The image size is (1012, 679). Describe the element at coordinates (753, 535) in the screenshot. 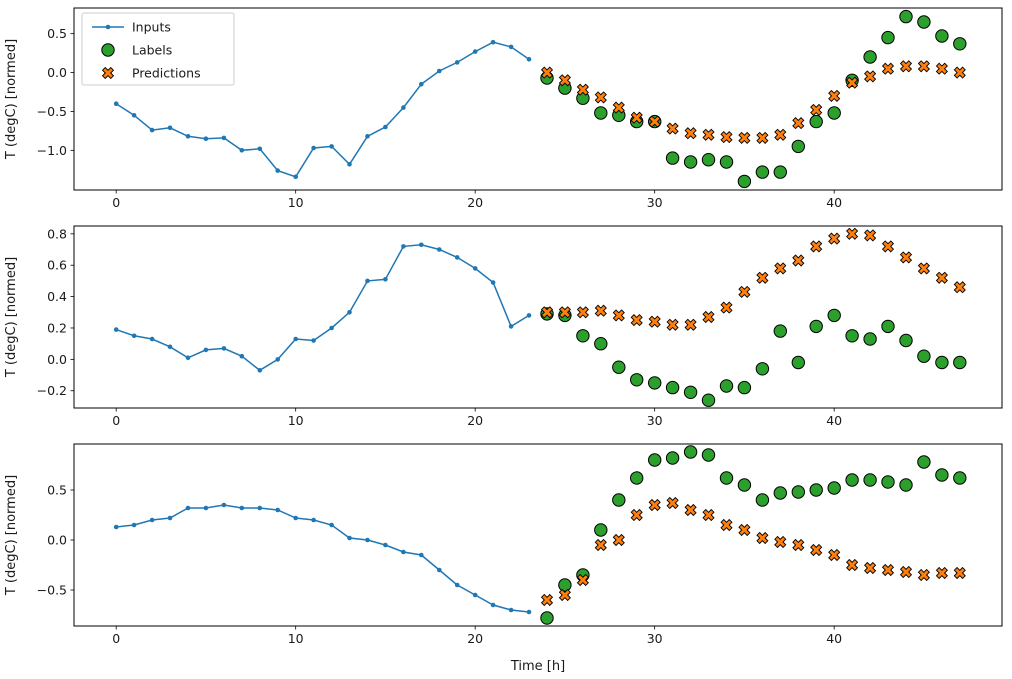

I see `labels-series` at that location.